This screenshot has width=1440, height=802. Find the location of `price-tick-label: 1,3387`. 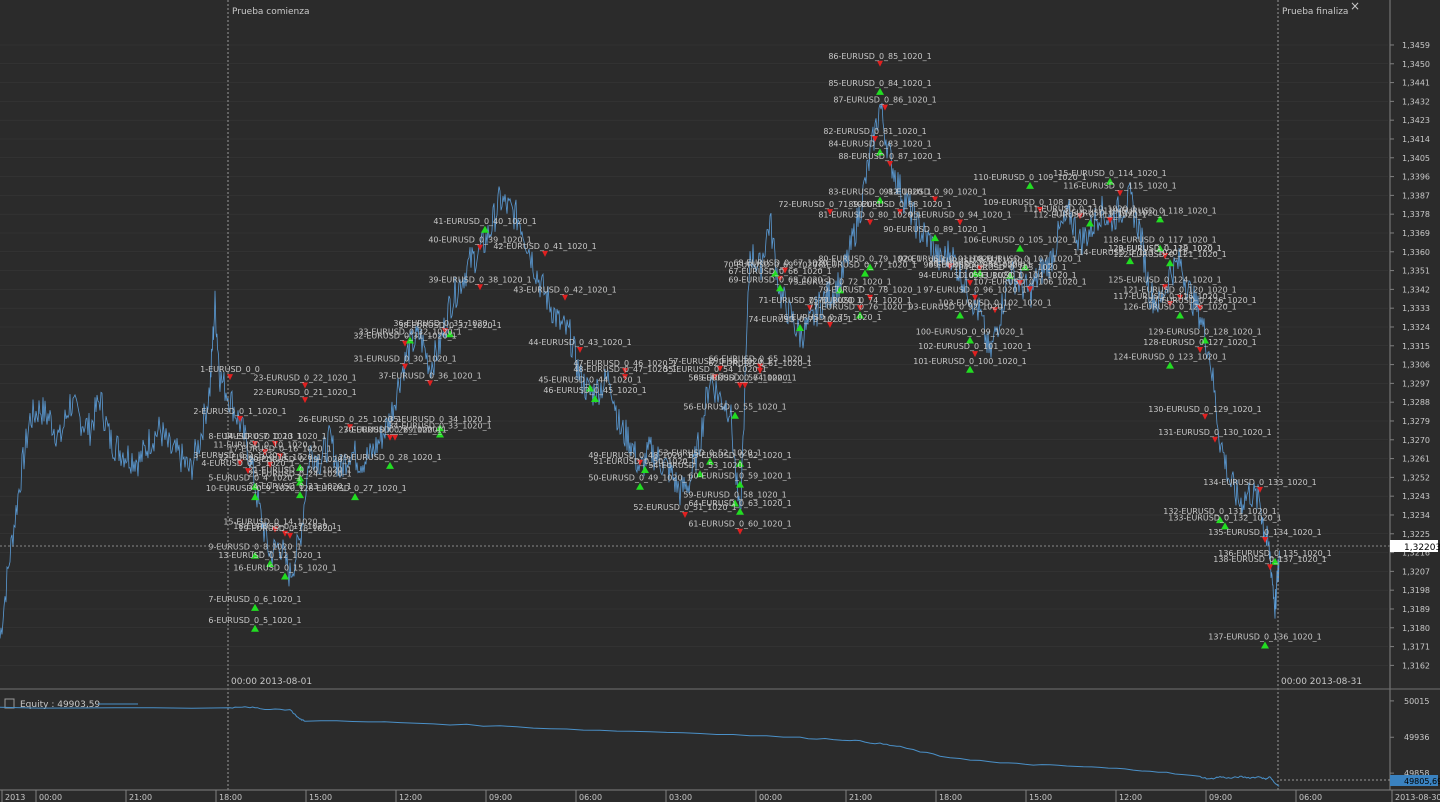

price-tick-label: 1,3387 is located at coordinates (1416, 195).